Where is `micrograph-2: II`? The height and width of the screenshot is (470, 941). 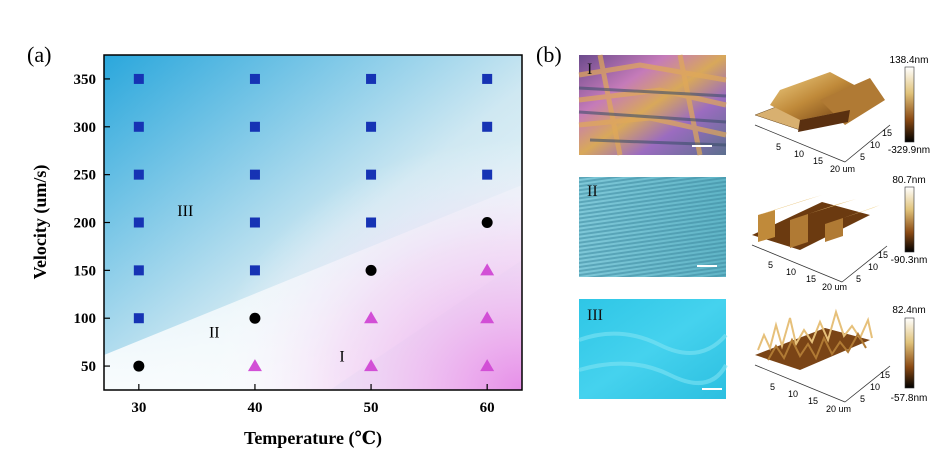 micrograph-2: II is located at coordinates (652, 227).